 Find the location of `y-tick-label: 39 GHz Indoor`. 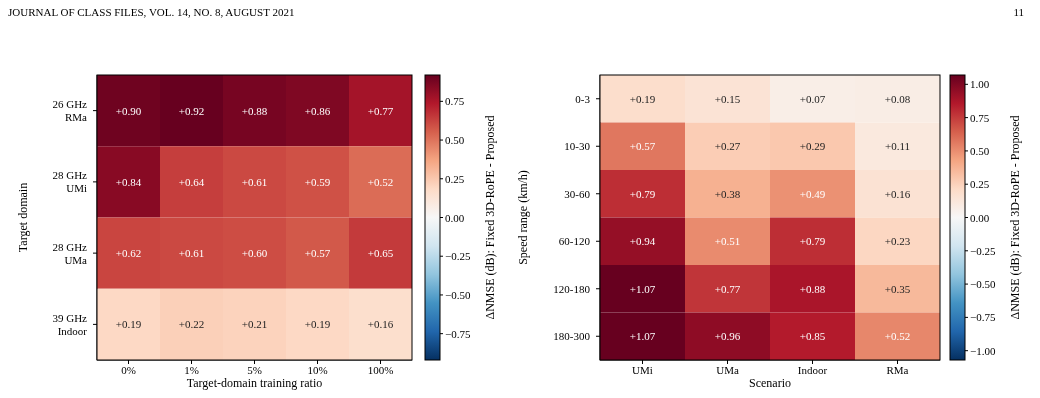

y-tick-label: 39 GHz Indoor is located at coordinates (70, 324).